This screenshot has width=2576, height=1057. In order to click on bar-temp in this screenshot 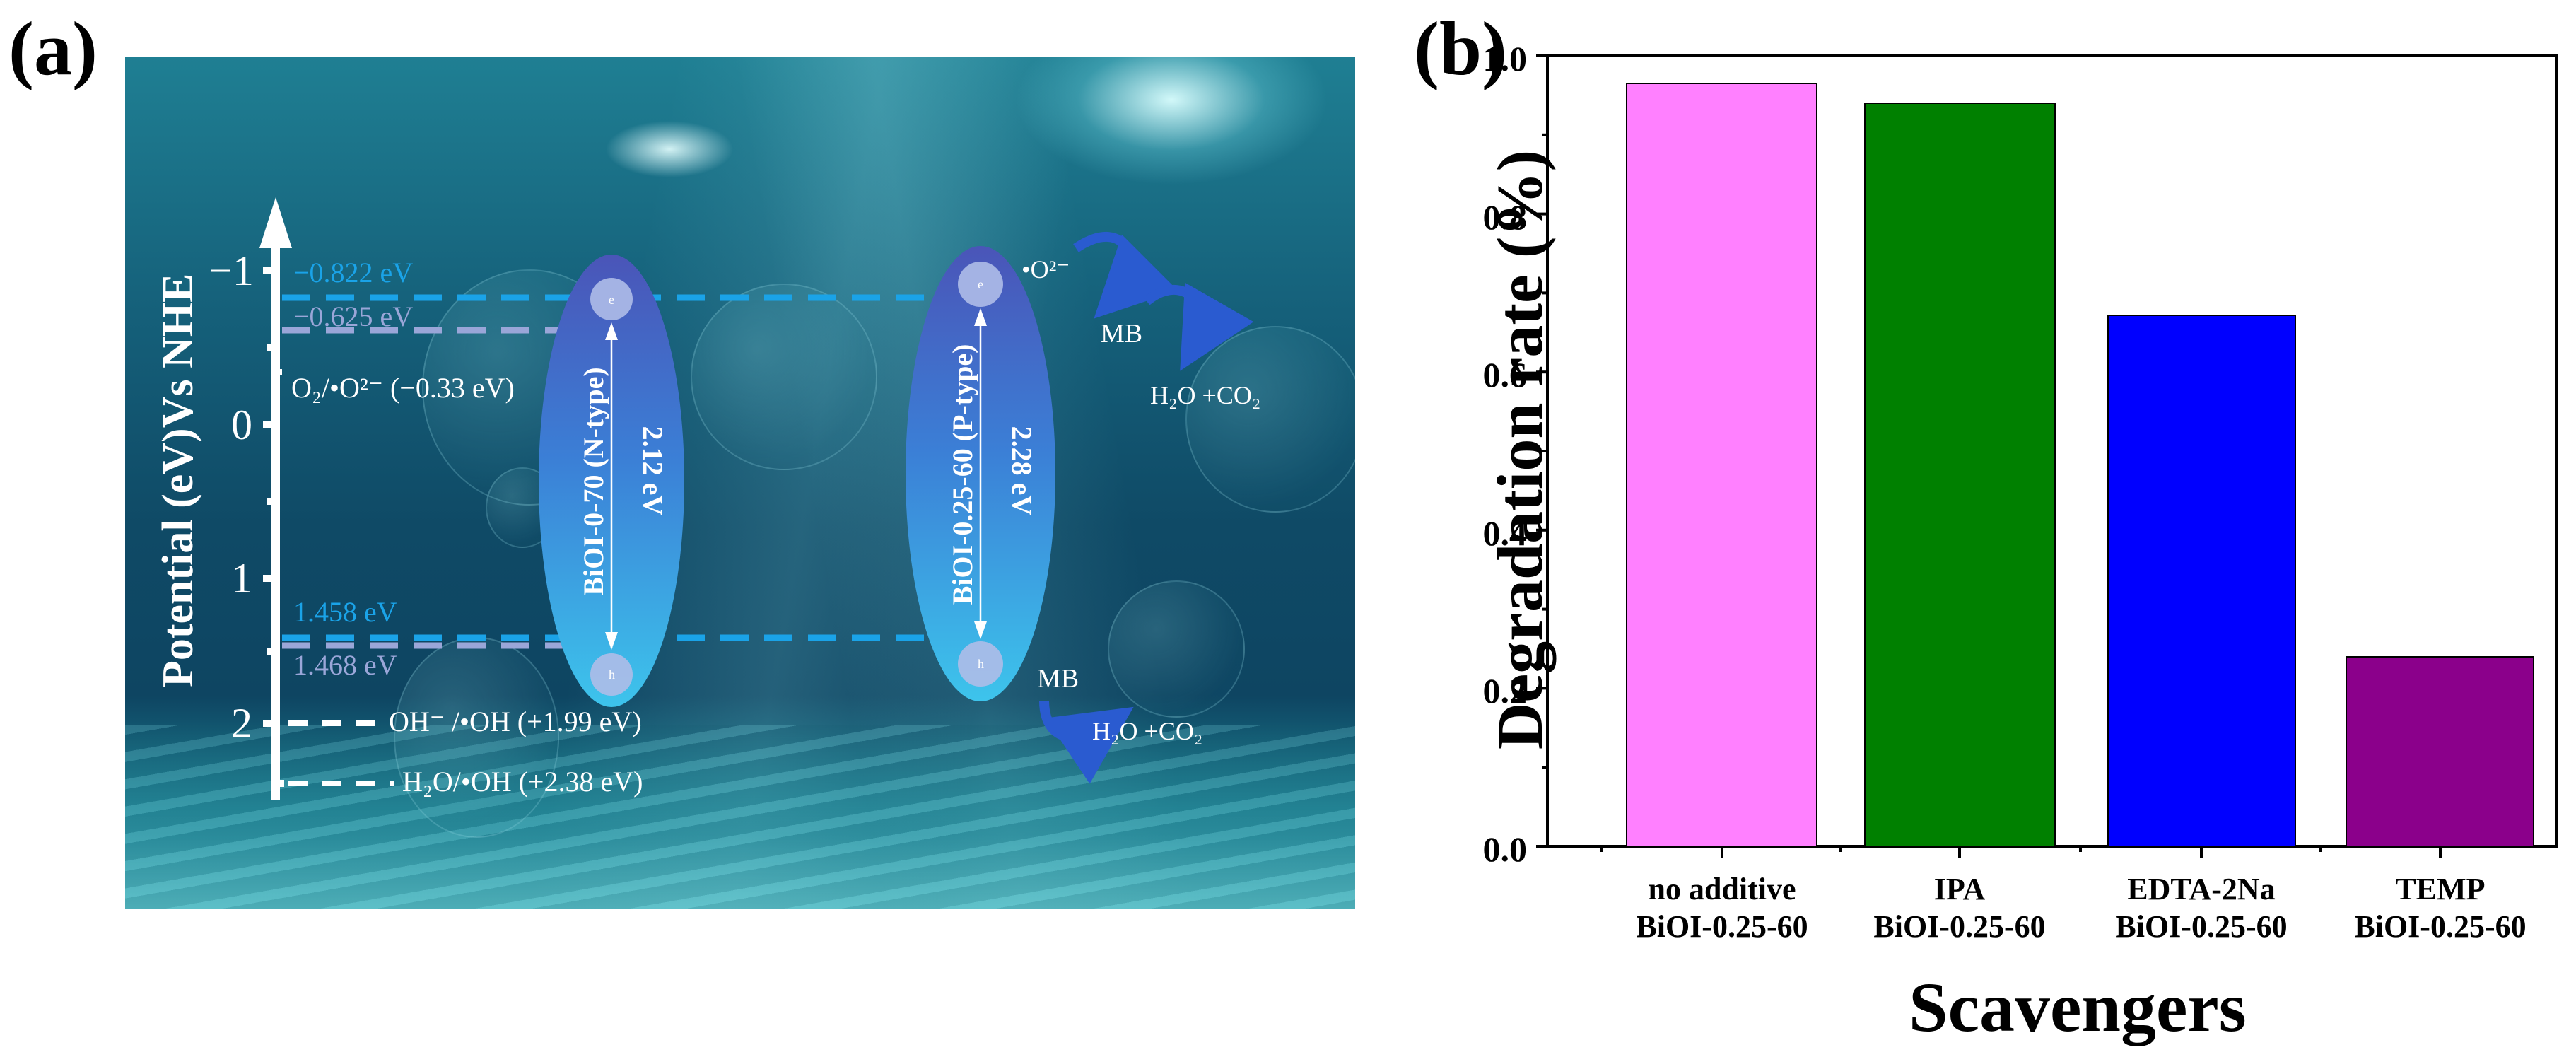, I will do `click(2440, 751)`.